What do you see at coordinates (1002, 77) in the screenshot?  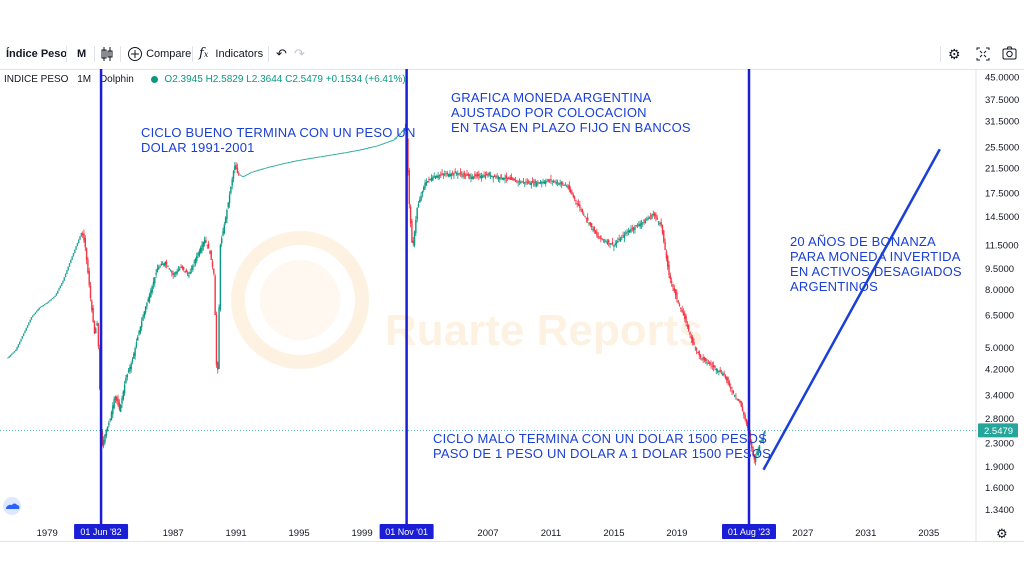 I see `price-tick-label: 45.0000` at bounding box center [1002, 77].